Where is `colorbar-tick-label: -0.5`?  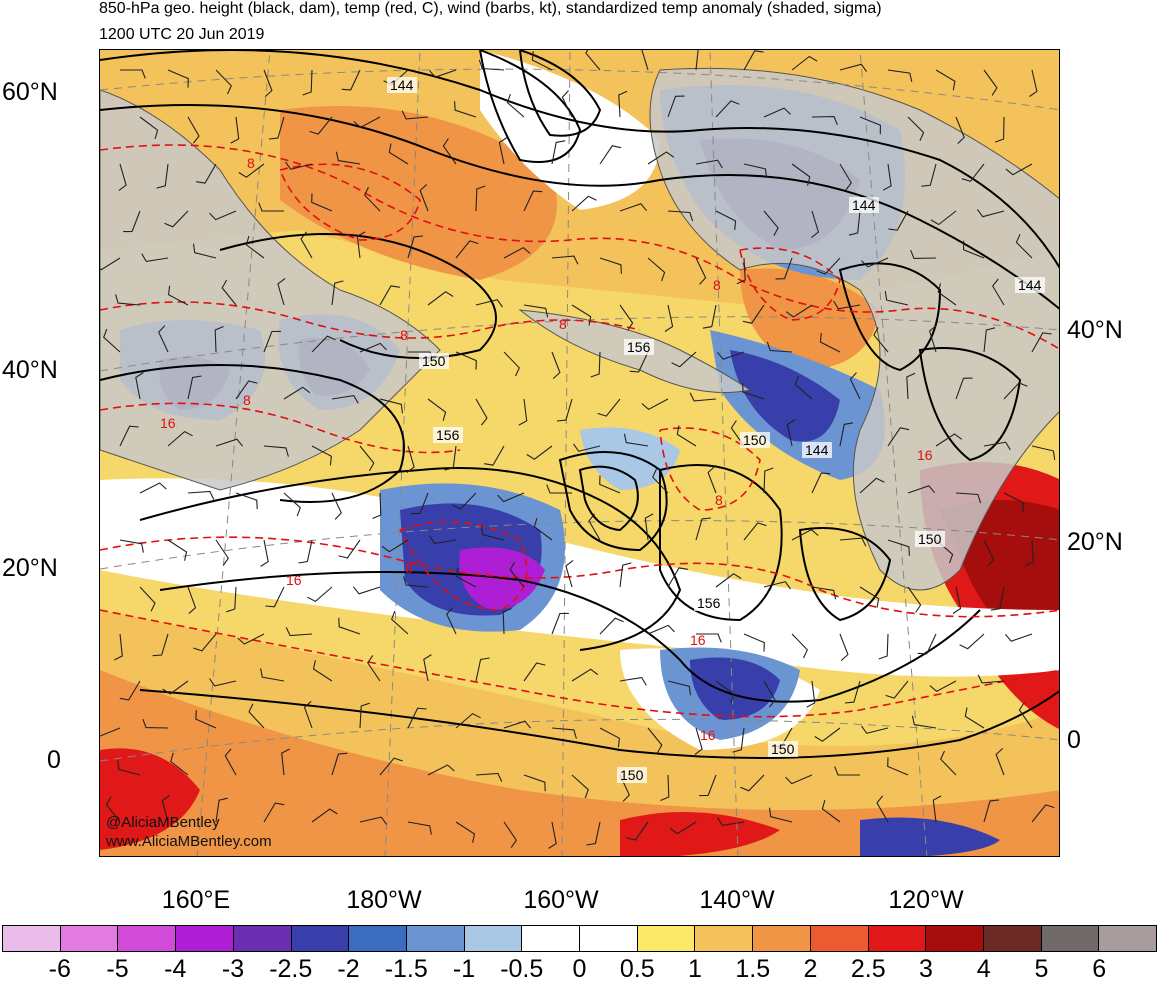
colorbar-tick-label: -0.5 is located at coordinates (522, 969).